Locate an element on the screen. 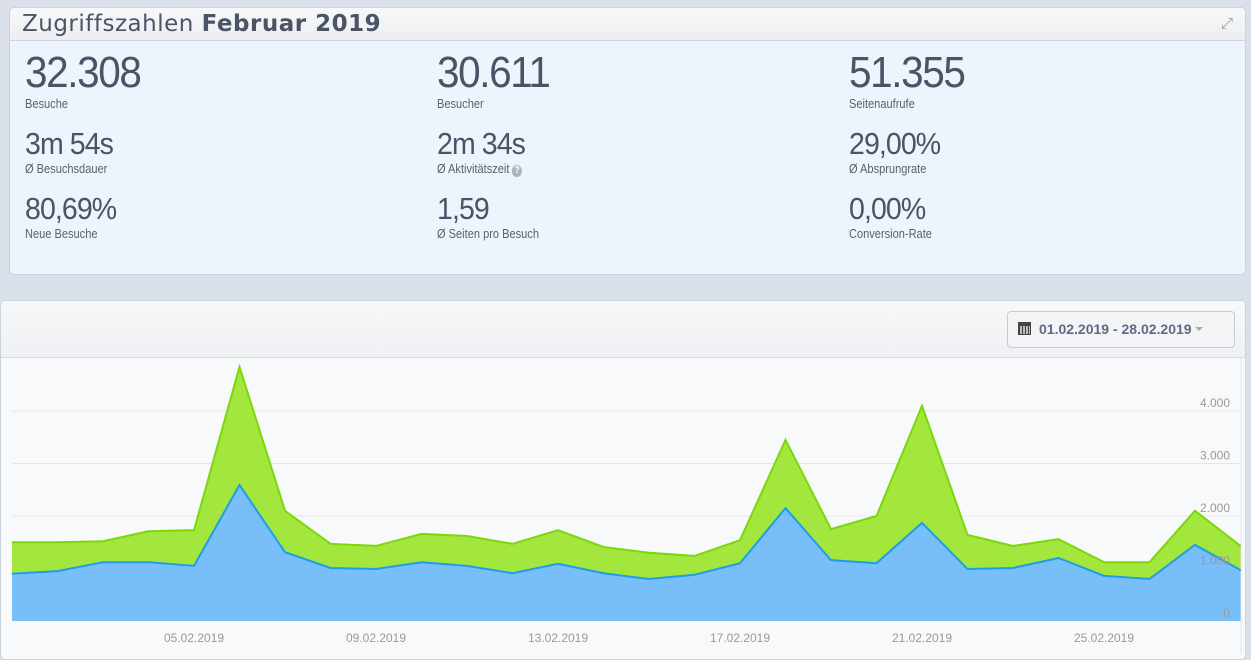 The height and width of the screenshot is (660, 1251). stat-label: Besuche is located at coordinates (78, 103).